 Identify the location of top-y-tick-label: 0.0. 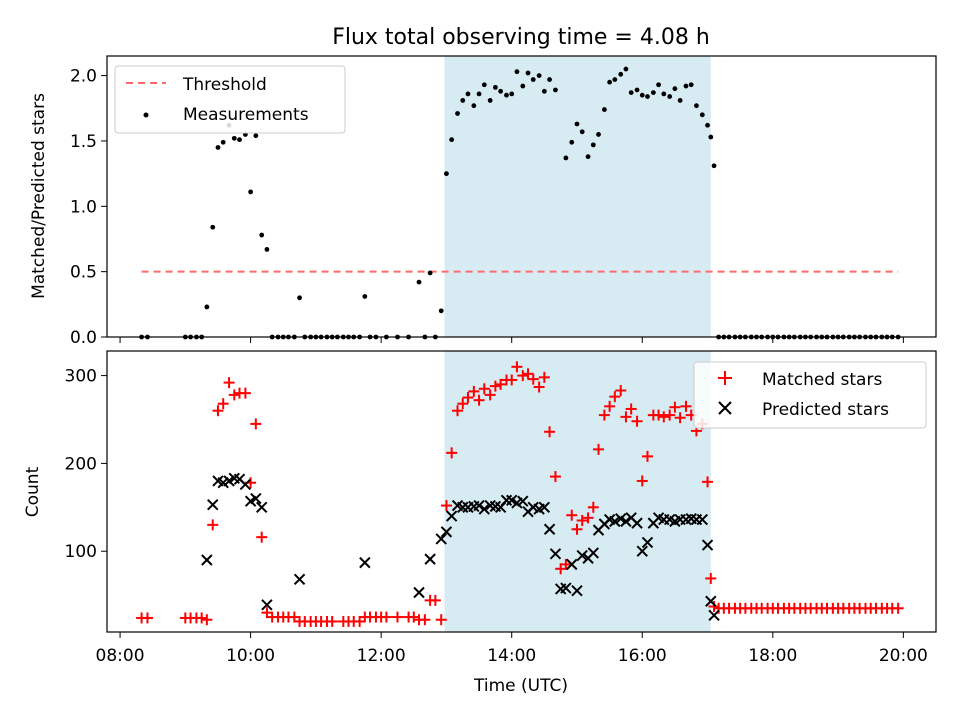
(83, 338).